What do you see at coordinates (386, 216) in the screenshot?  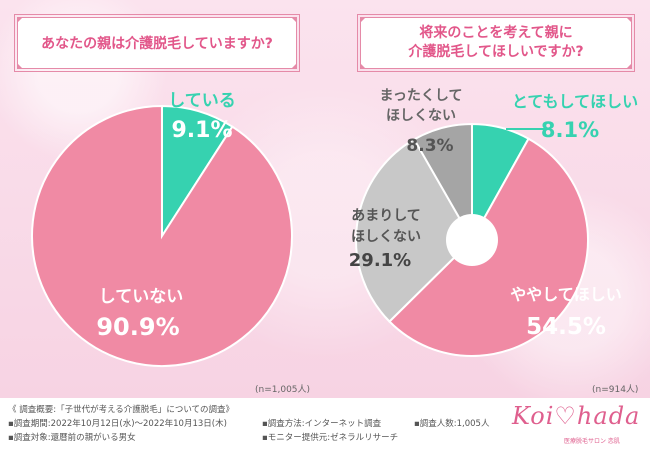 I see `right-label-amari-1: あまりして` at bounding box center [386, 216].